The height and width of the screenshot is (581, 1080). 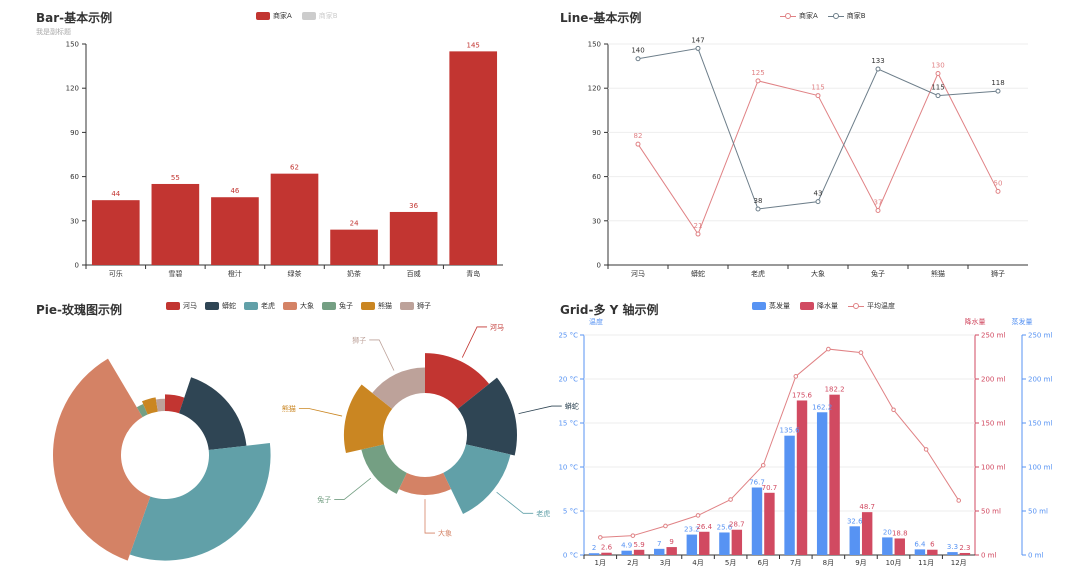 I want to click on grid-x-tick-label: 12月, so click(x=959, y=563).